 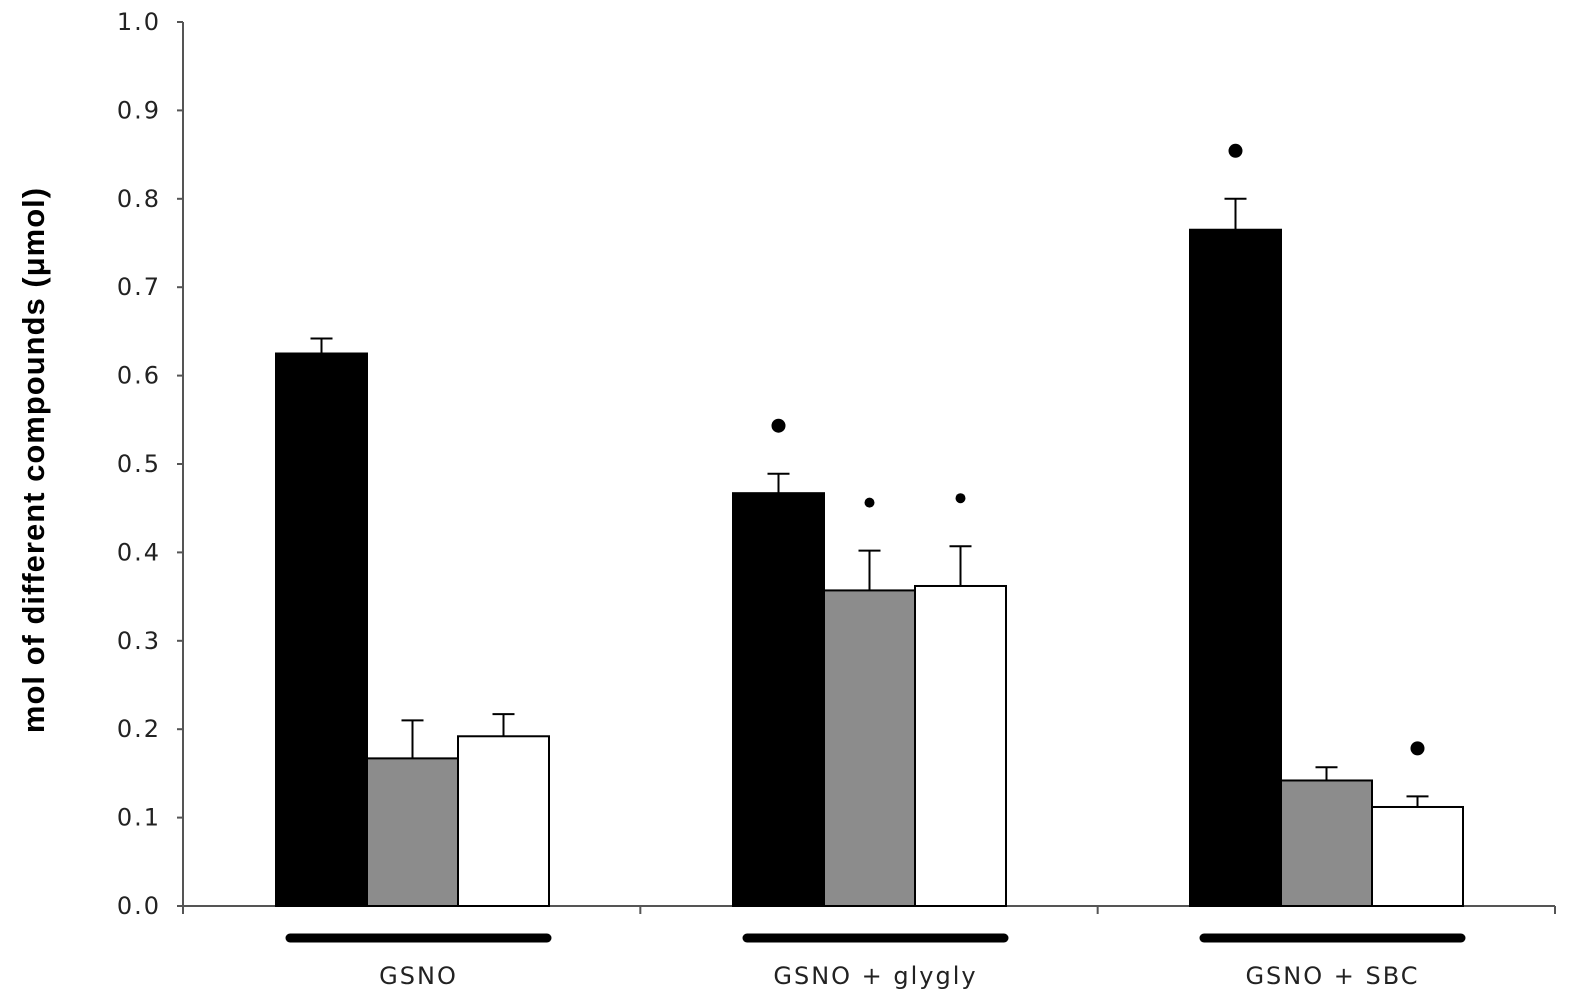 What do you see at coordinates (139, 464) in the screenshot?
I see `y-tick-label: 0.5` at bounding box center [139, 464].